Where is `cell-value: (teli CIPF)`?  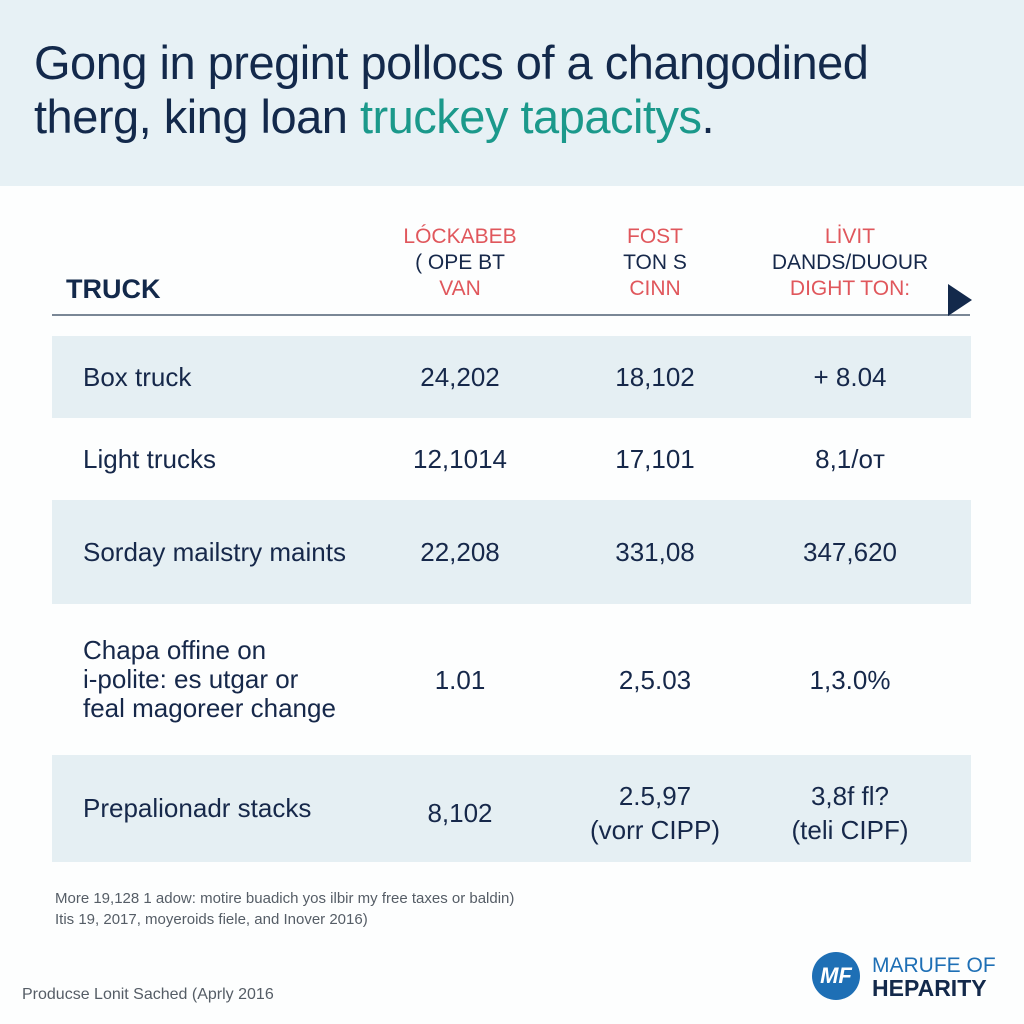 cell-value: (teli CIPF) is located at coordinates (850, 829).